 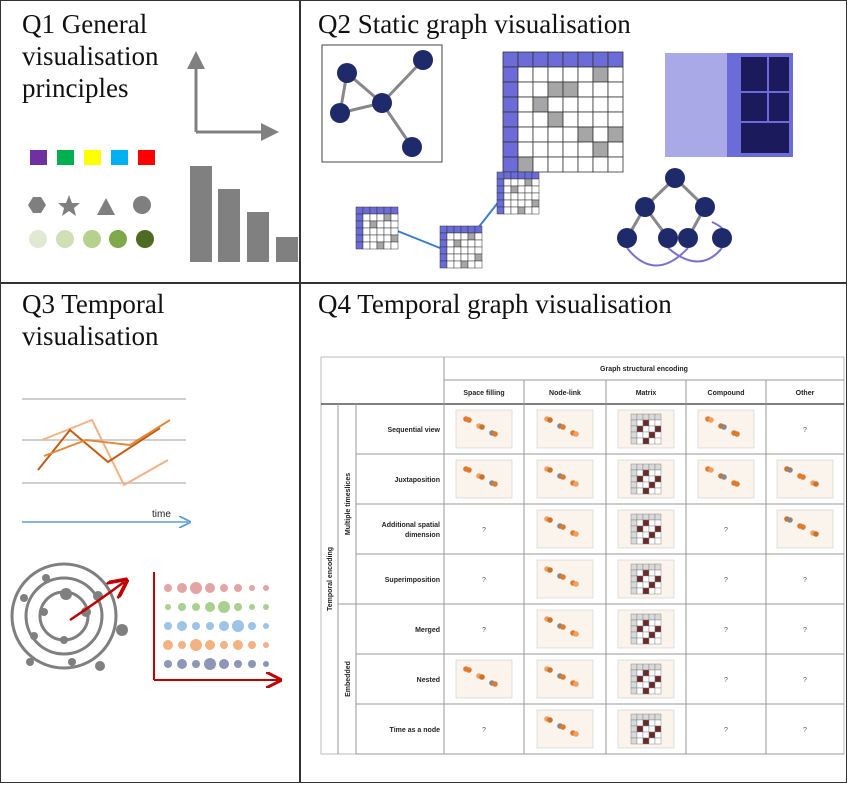 I want to click on q3-line-chart: time, so click(x=105, y=460).